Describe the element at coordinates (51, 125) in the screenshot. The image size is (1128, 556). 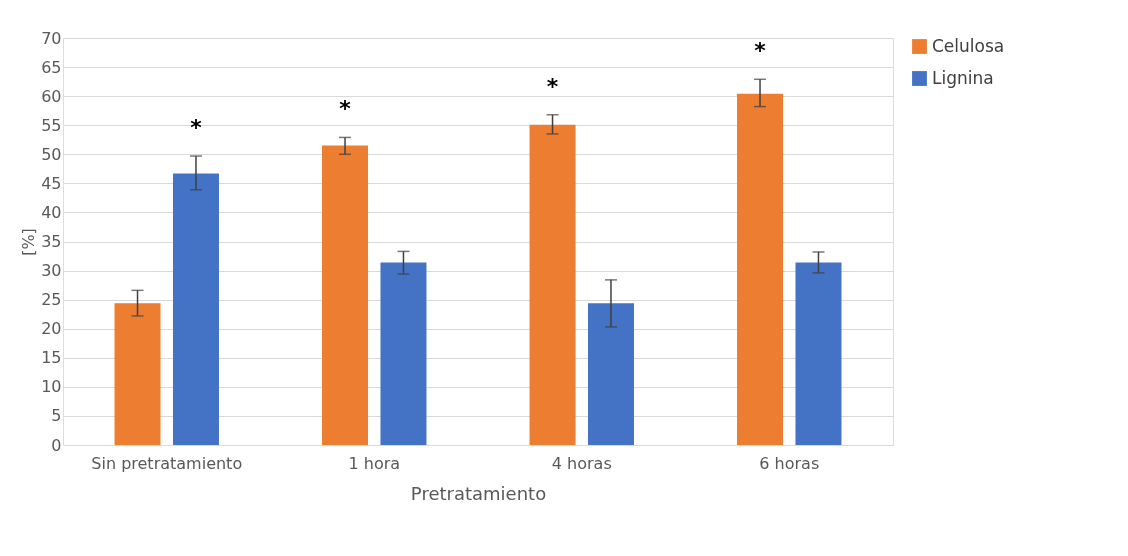
I see `y-tick-label: 55` at that location.